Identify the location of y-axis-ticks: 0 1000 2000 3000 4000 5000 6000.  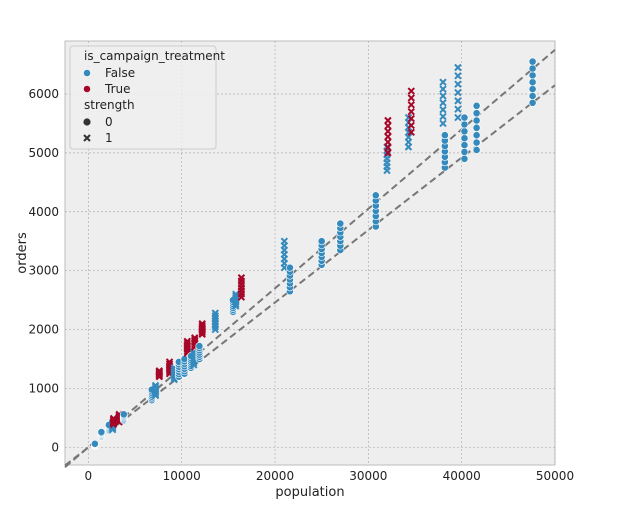
(43, 270).